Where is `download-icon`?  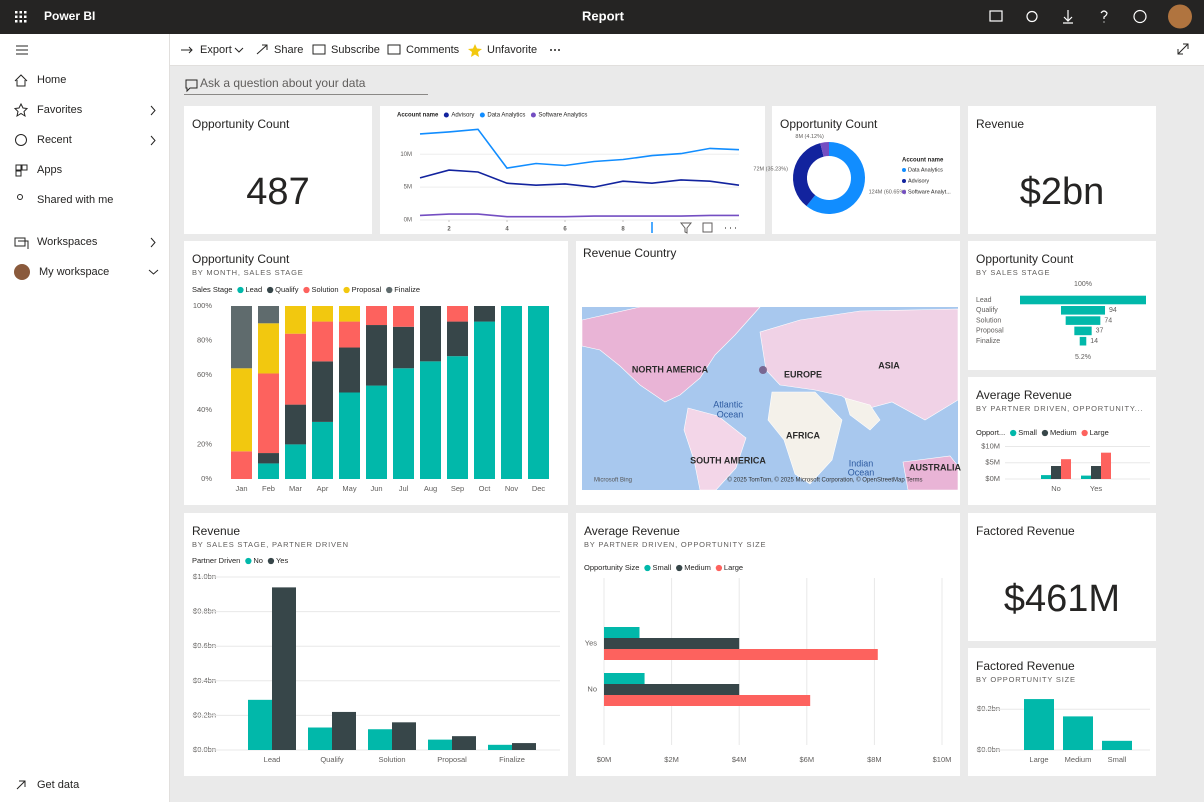
download-icon is located at coordinates (1068, 17).